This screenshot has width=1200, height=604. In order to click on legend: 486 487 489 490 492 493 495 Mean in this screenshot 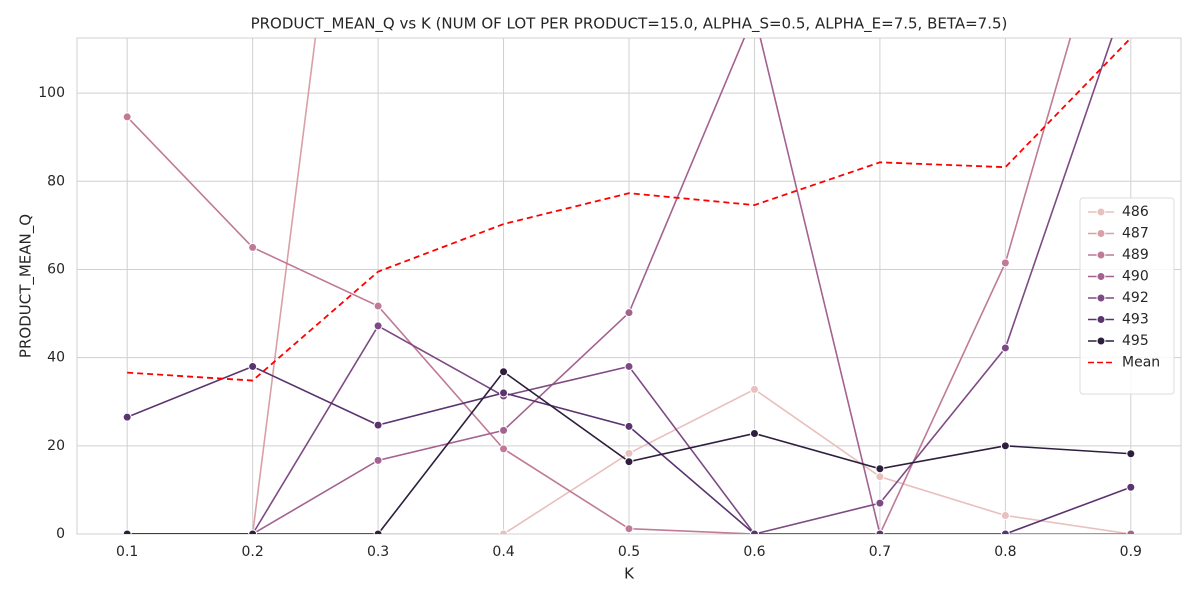, I will do `click(1127, 296)`.